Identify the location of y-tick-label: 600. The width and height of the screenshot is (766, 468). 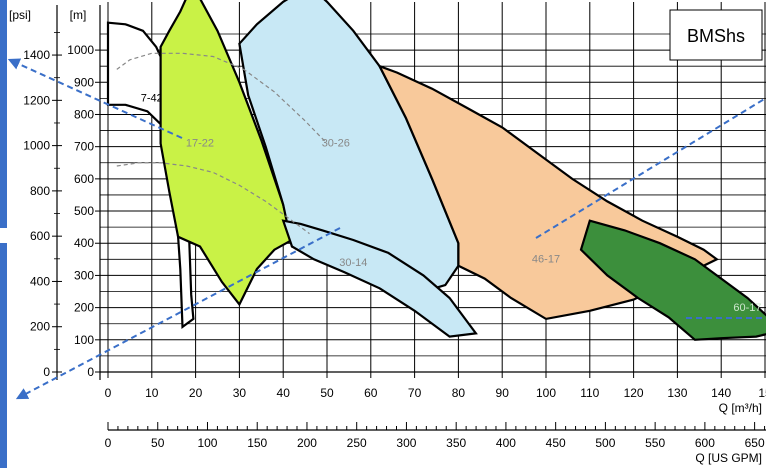
(84, 179).